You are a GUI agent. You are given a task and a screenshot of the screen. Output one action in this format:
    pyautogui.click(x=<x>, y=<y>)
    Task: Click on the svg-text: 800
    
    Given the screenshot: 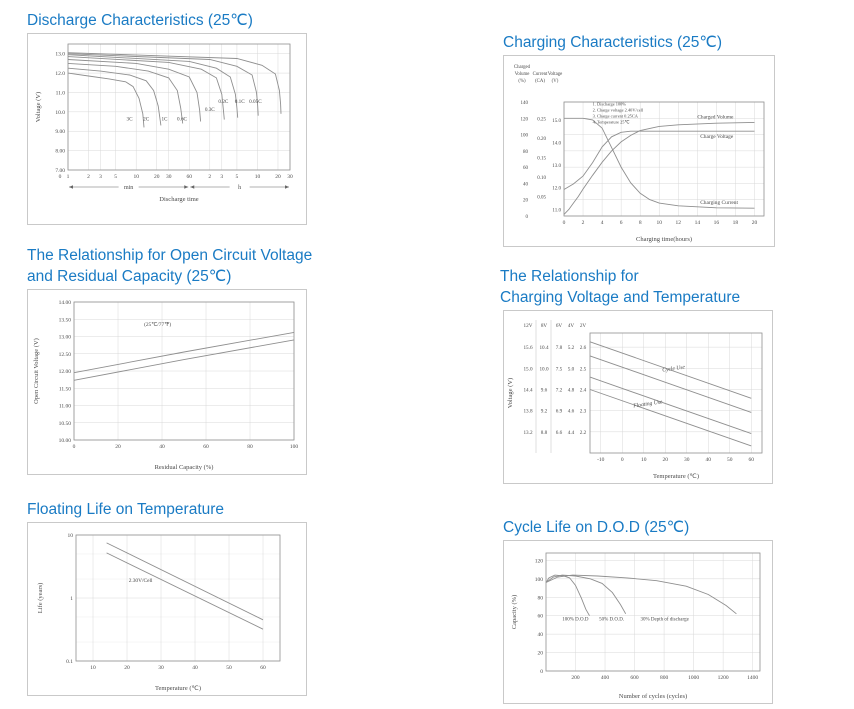 What is the action you would take?
    pyautogui.click(x=664, y=678)
    